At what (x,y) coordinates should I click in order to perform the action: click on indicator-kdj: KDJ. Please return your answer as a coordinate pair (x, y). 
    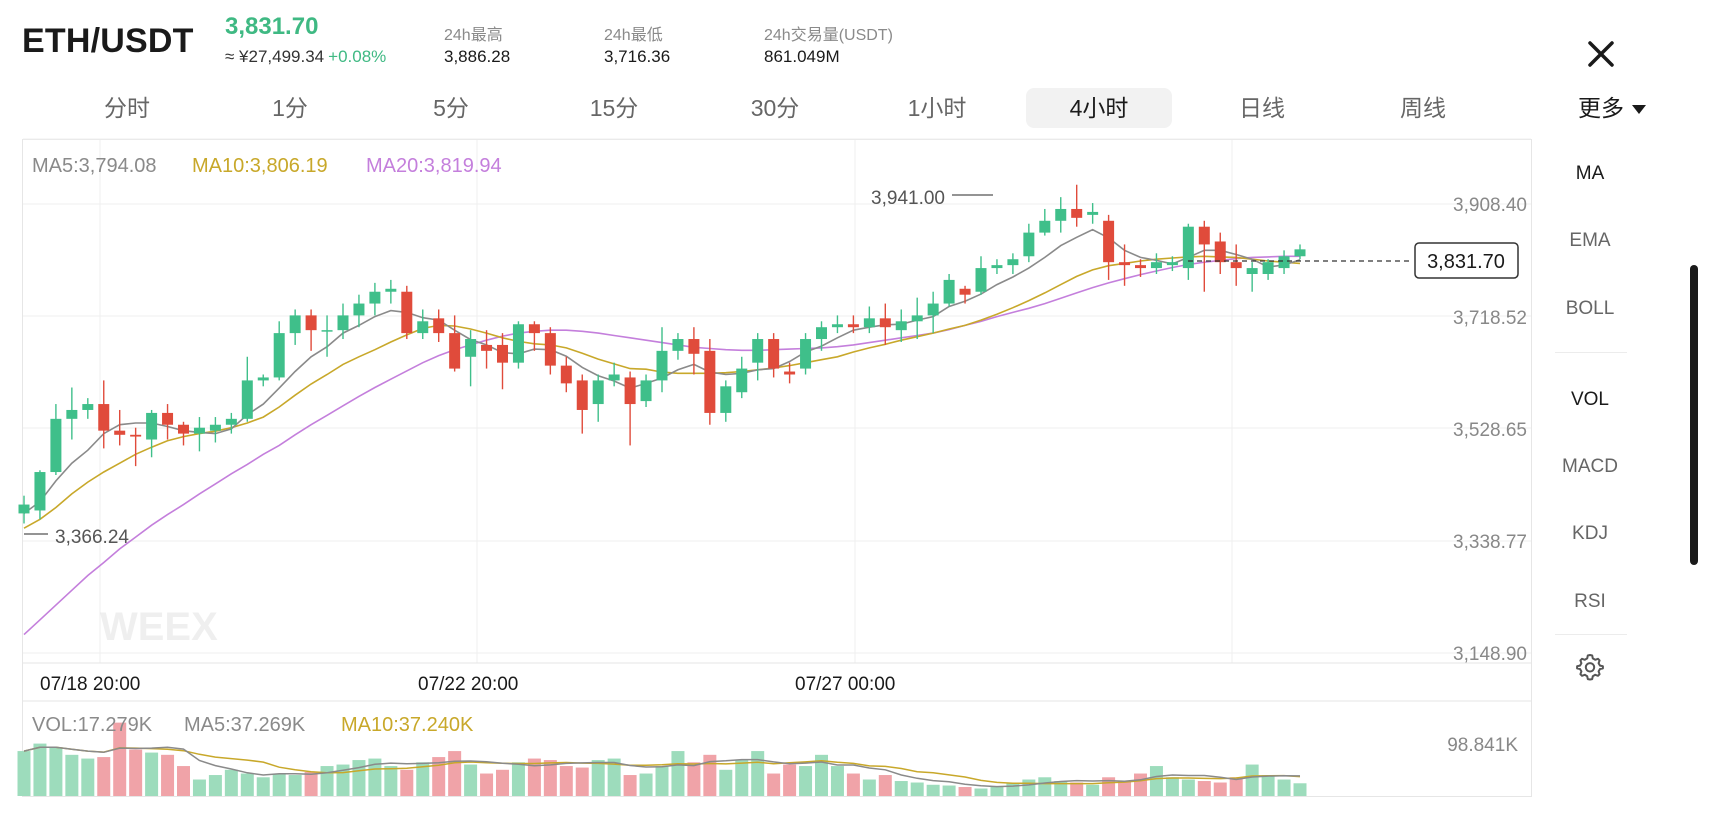
    Looking at the image, I should click on (1590, 533).